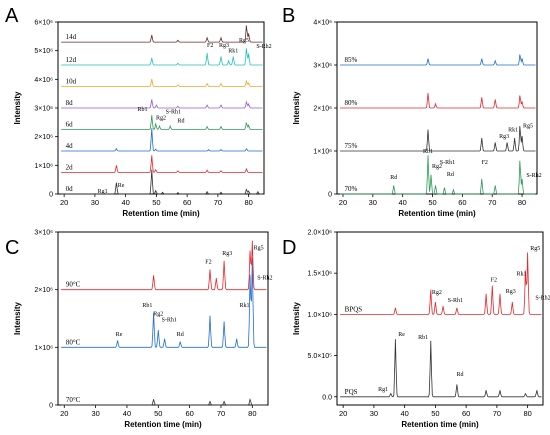  Describe the element at coordinates (438, 100) in the screenshot. I see `series-trace-80%` at that location.